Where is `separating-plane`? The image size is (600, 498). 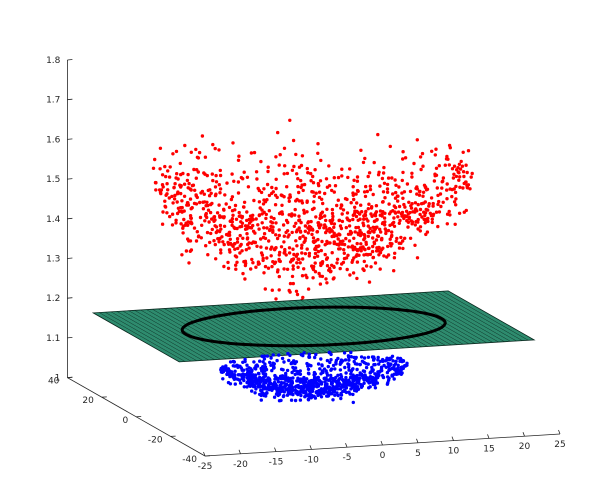
separating-plane is located at coordinates (313, 326).